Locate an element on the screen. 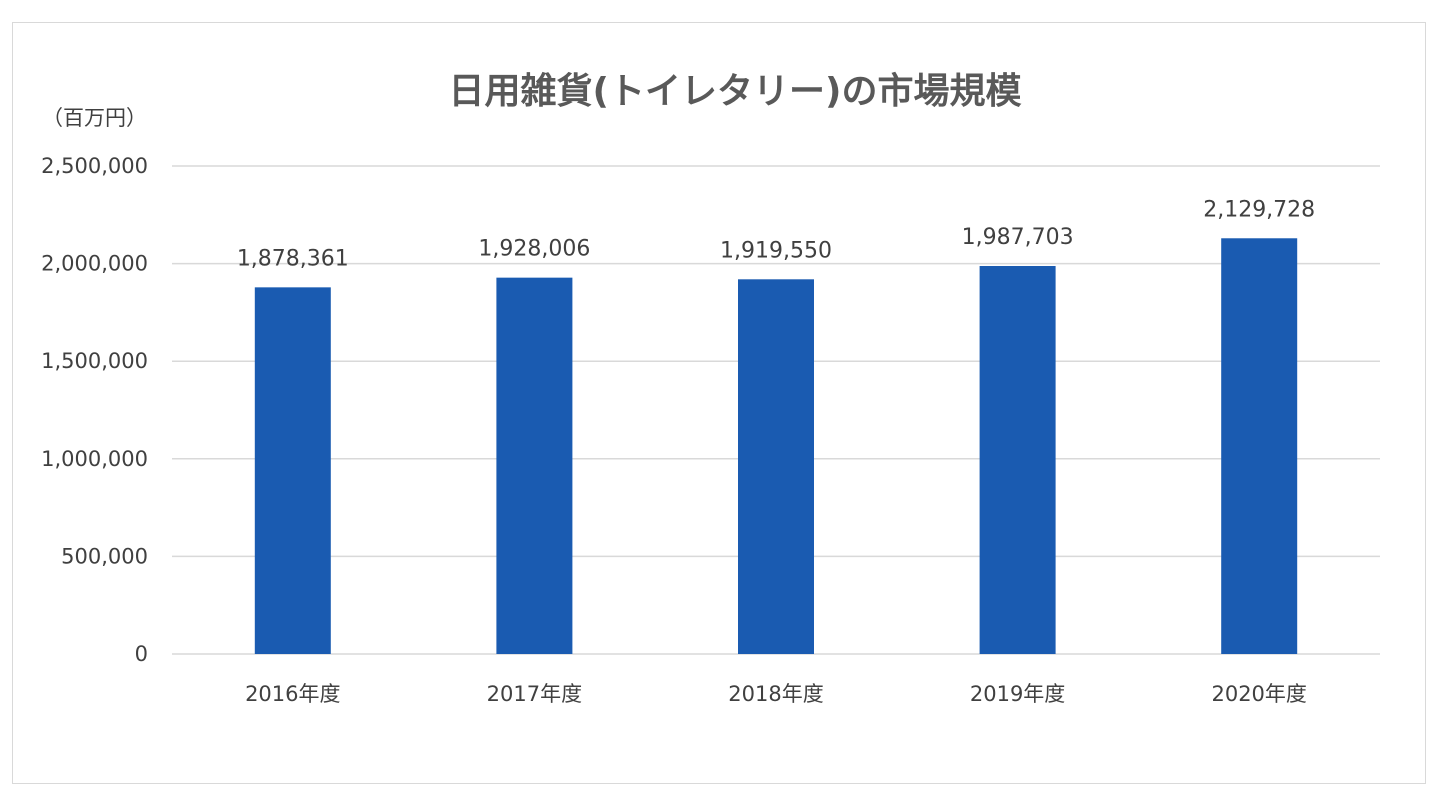 The width and height of the screenshot is (1440, 810). y-tick-label: 2,000,000 is located at coordinates (94, 264).